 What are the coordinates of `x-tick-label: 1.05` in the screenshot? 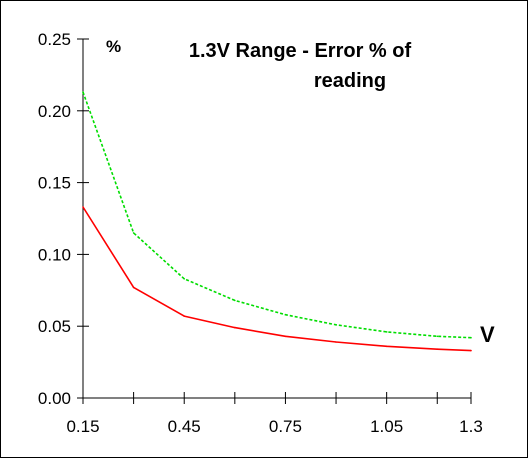 It's located at (386, 426).